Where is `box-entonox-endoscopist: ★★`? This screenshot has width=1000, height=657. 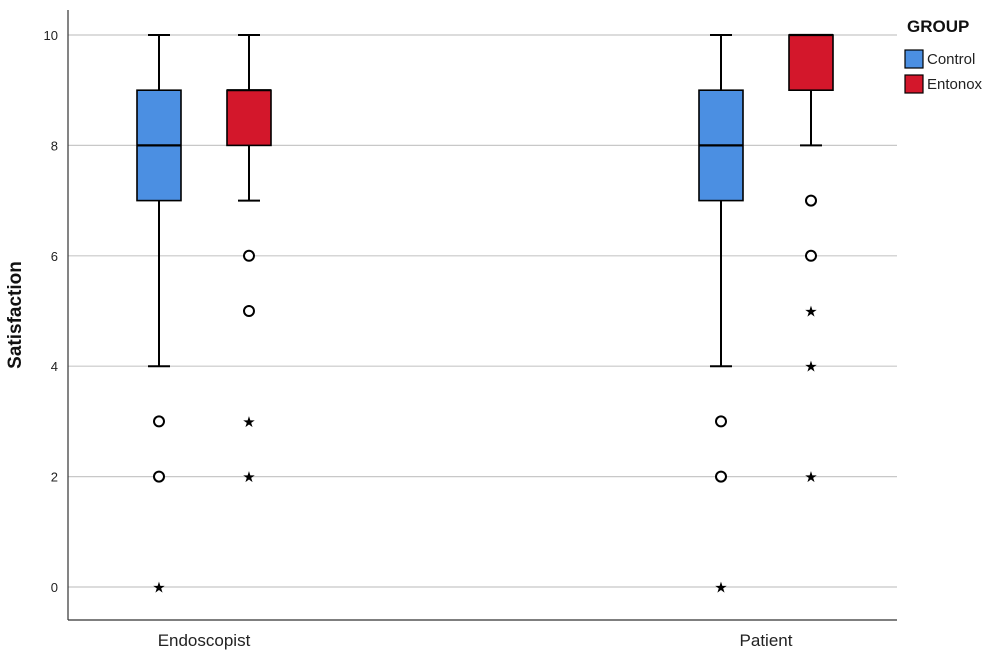
box-entonox-endoscopist: ★★ is located at coordinates (249, 260).